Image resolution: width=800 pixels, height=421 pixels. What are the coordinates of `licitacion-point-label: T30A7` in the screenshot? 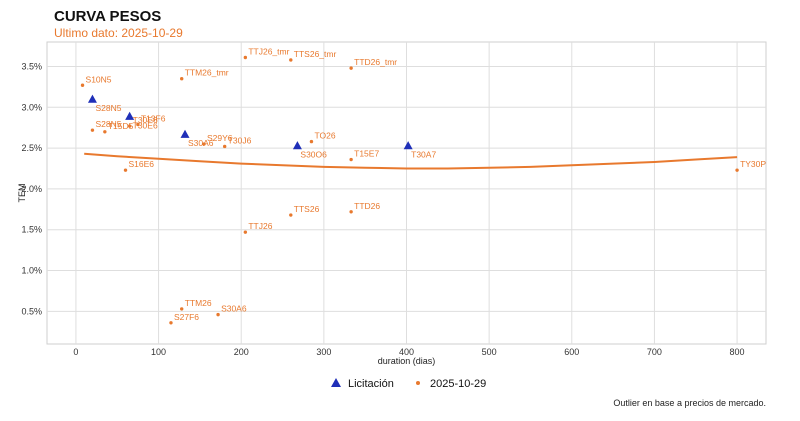 It's located at (423, 155).